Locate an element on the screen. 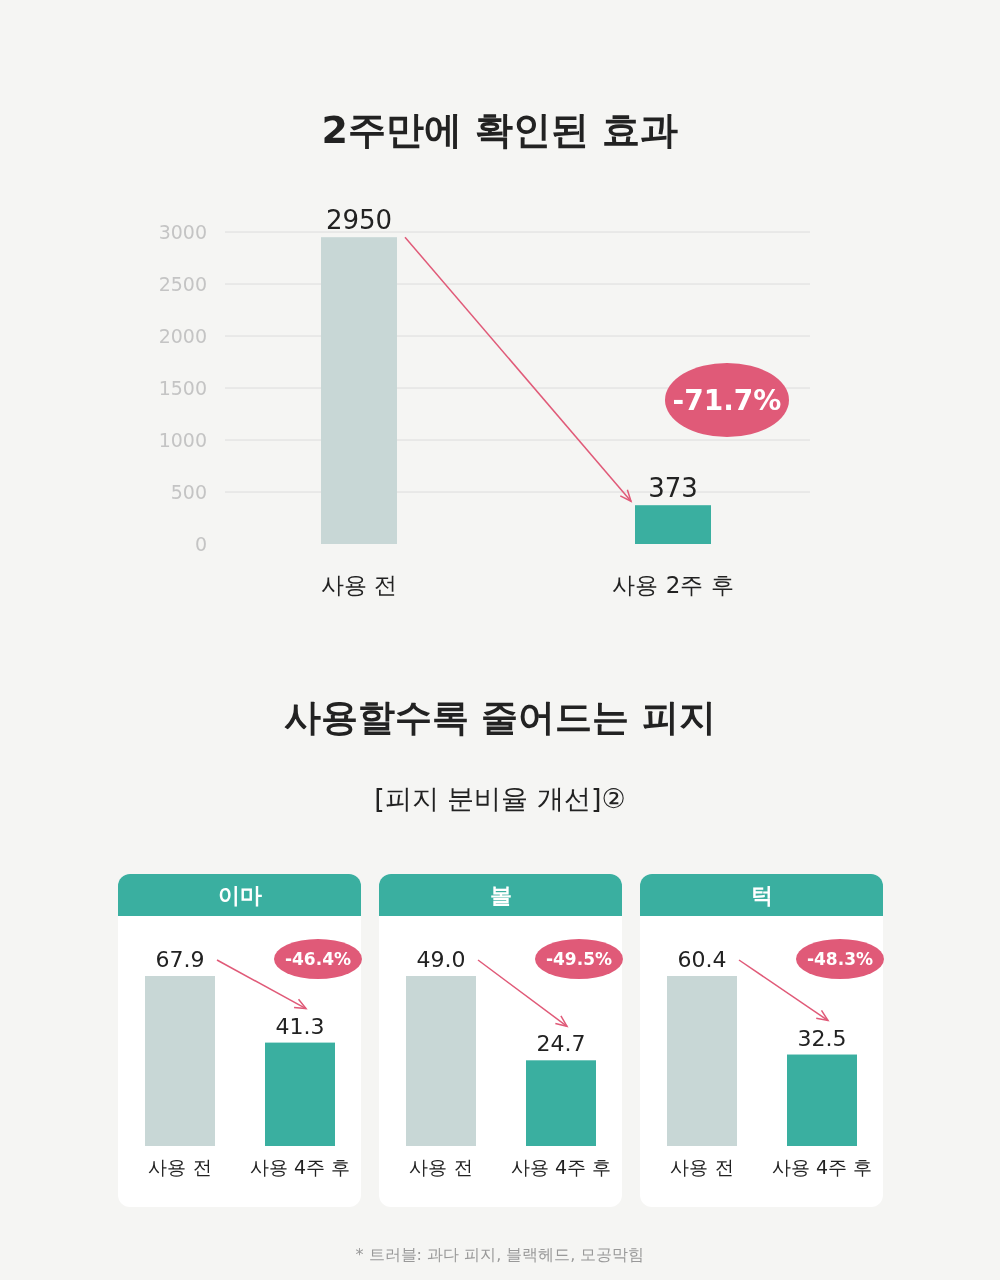 The width and height of the screenshot is (1000, 1280). data-label: 373 is located at coordinates (673, 488).